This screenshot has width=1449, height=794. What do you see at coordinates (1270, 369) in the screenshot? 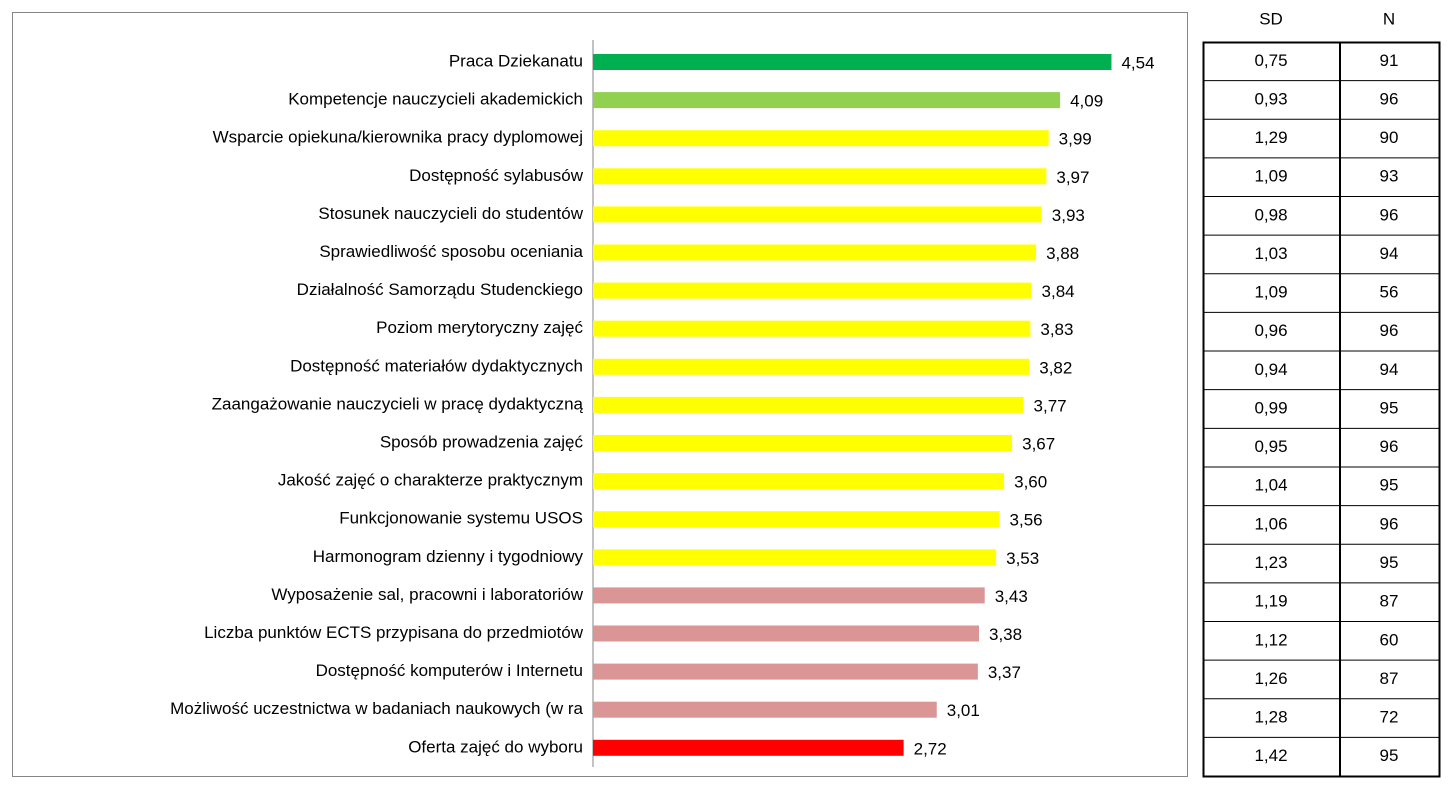
I see `table-cell: 0,94` at bounding box center [1270, 369].